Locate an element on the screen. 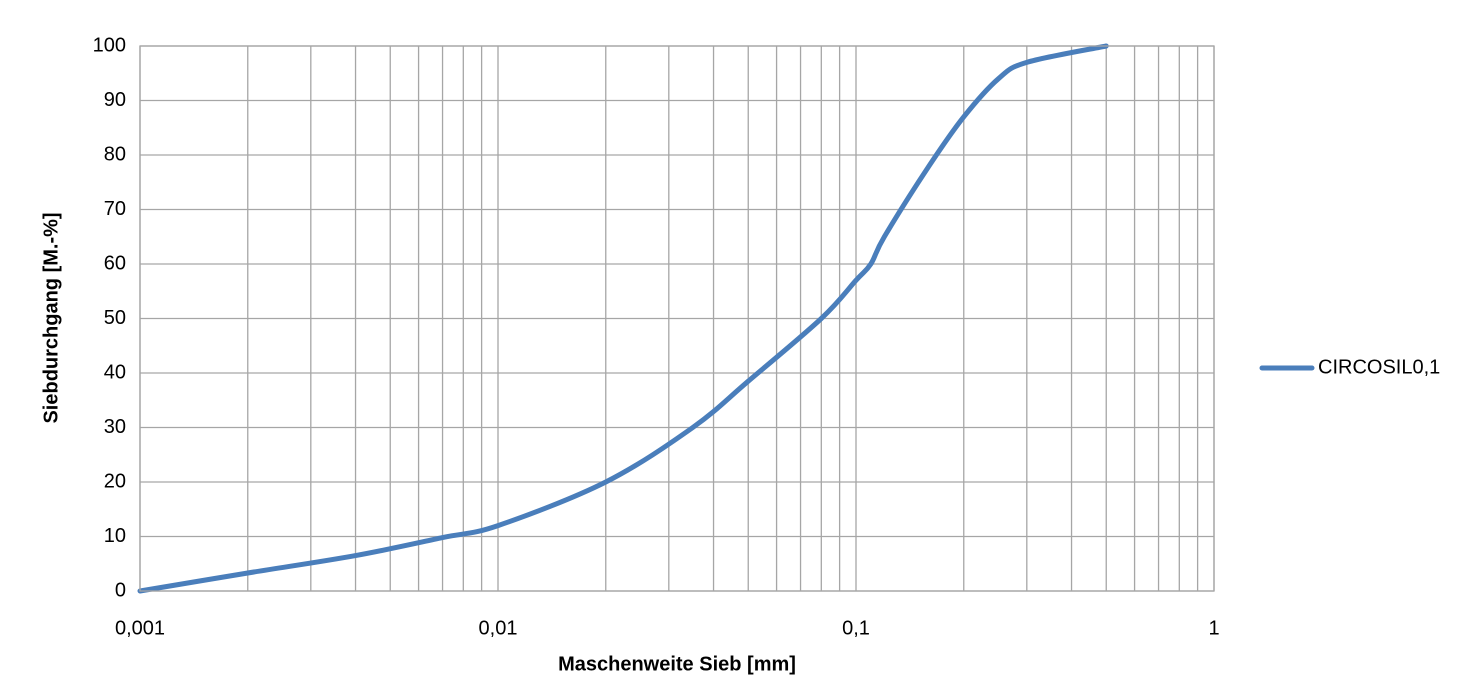 Image resolution: width=1457 pixels, height=689 pixels. x-axis-label: Maschenweite Sieb [mm] is located at coordinates (677, 664).